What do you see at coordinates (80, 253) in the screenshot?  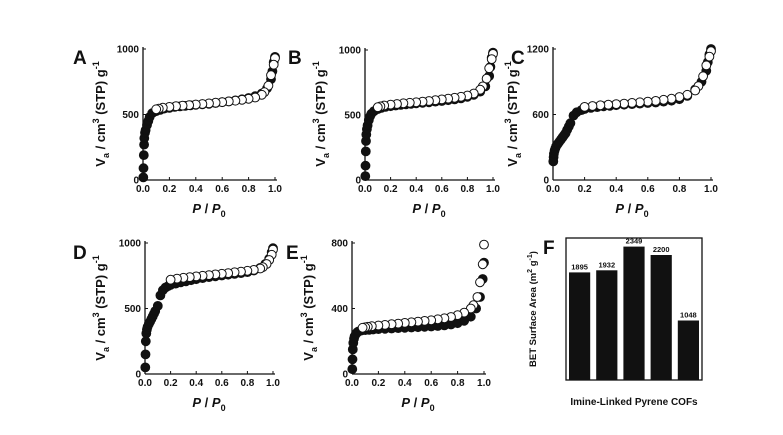 I see `panel-label: D` at bounding box center [80, 253].